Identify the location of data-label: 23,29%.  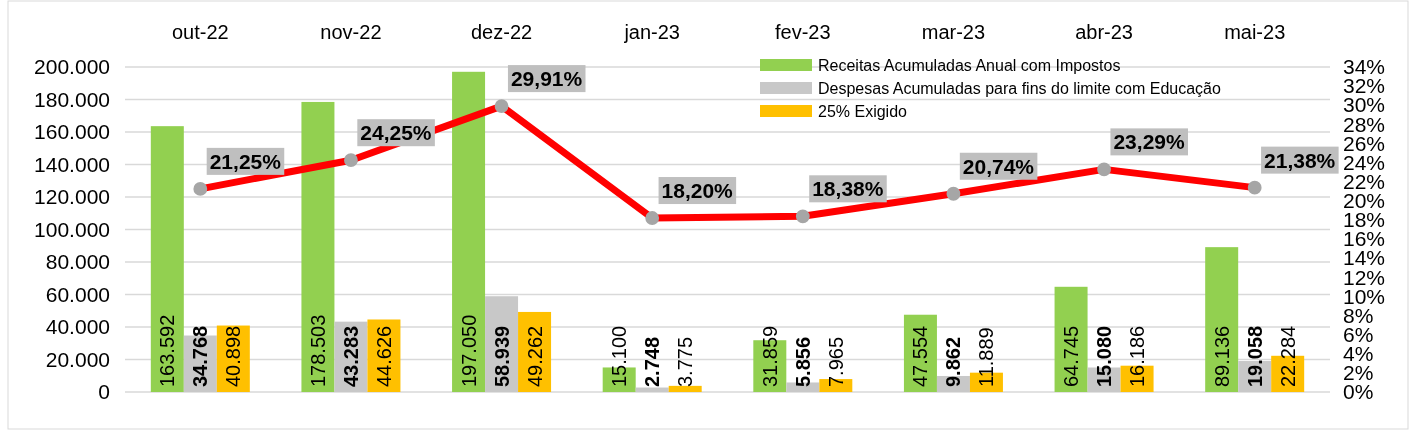
(1149, 142).